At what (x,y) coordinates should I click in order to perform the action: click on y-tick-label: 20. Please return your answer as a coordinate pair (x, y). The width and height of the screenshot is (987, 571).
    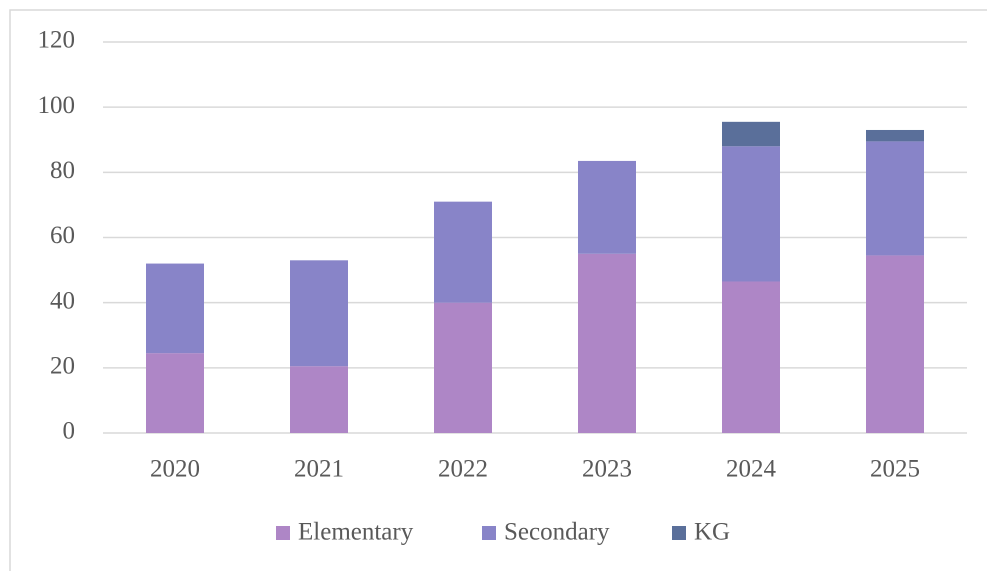
    Looking at the image, I should click on (62, 366).